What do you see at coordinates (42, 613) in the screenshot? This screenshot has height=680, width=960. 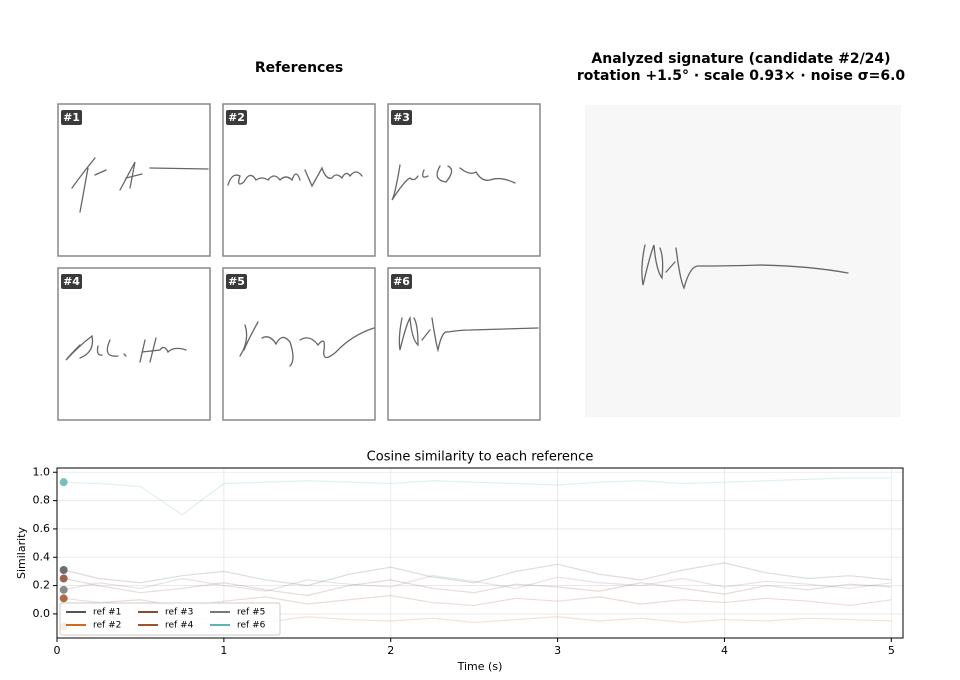 I see `y-tick-label: 0.0` at bounding box center [42, 613].